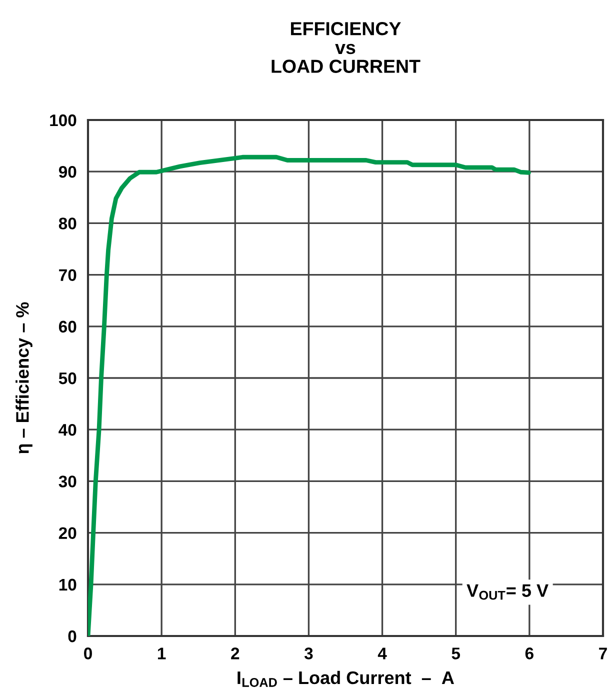 This screenshot has width=611, height=698. I want to click on chart-title: EFFICIENCY vs LOAD CURRENT, so click(346, 47).